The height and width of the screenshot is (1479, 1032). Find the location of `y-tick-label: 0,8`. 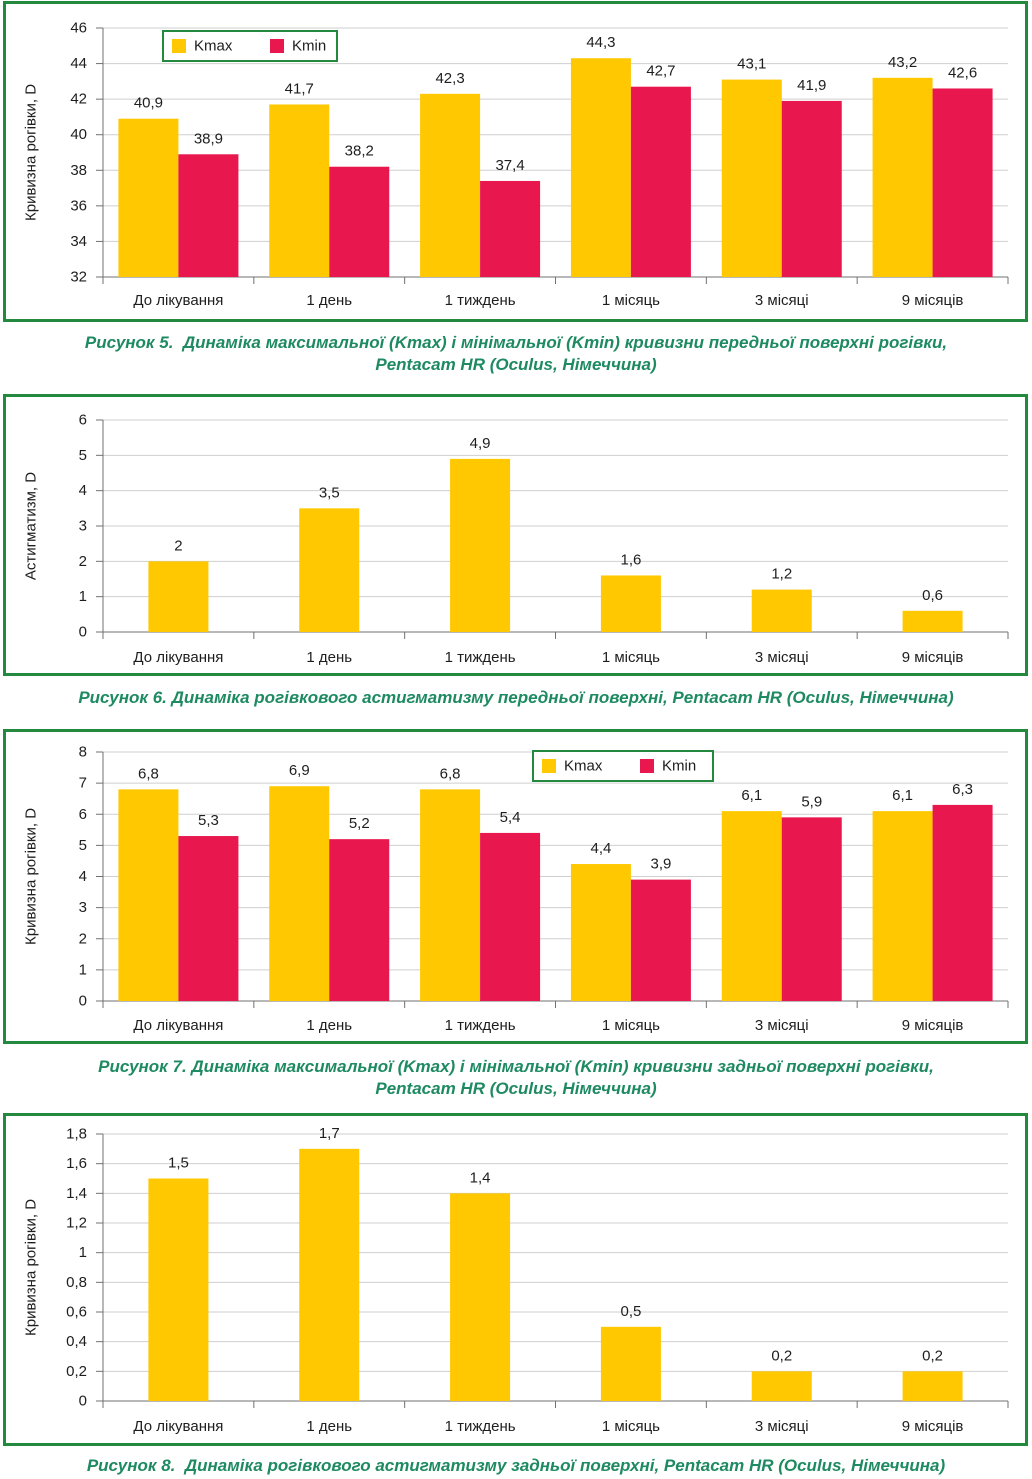

y-tick-label: 0,8 is located at coordinates (76, 1282).